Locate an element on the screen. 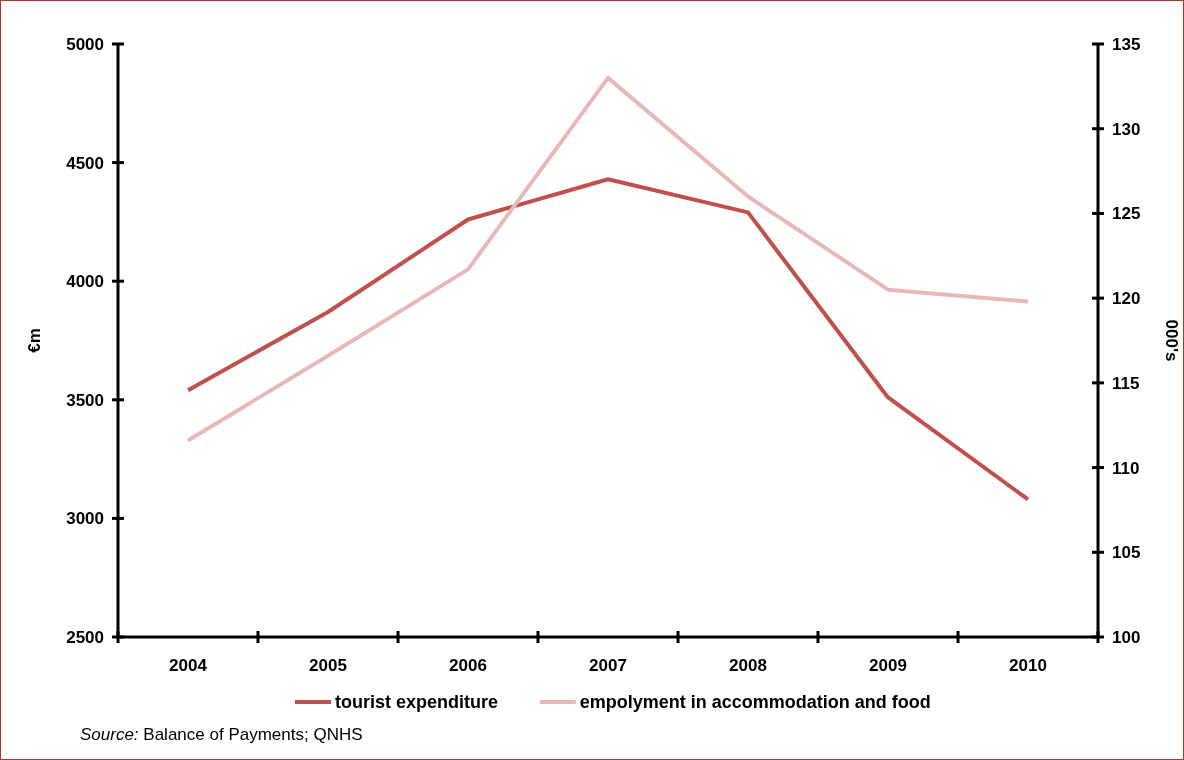 This screenshot has height=760, width=1184. y-tick-label: 3000 is located at coordinates (85, 519).